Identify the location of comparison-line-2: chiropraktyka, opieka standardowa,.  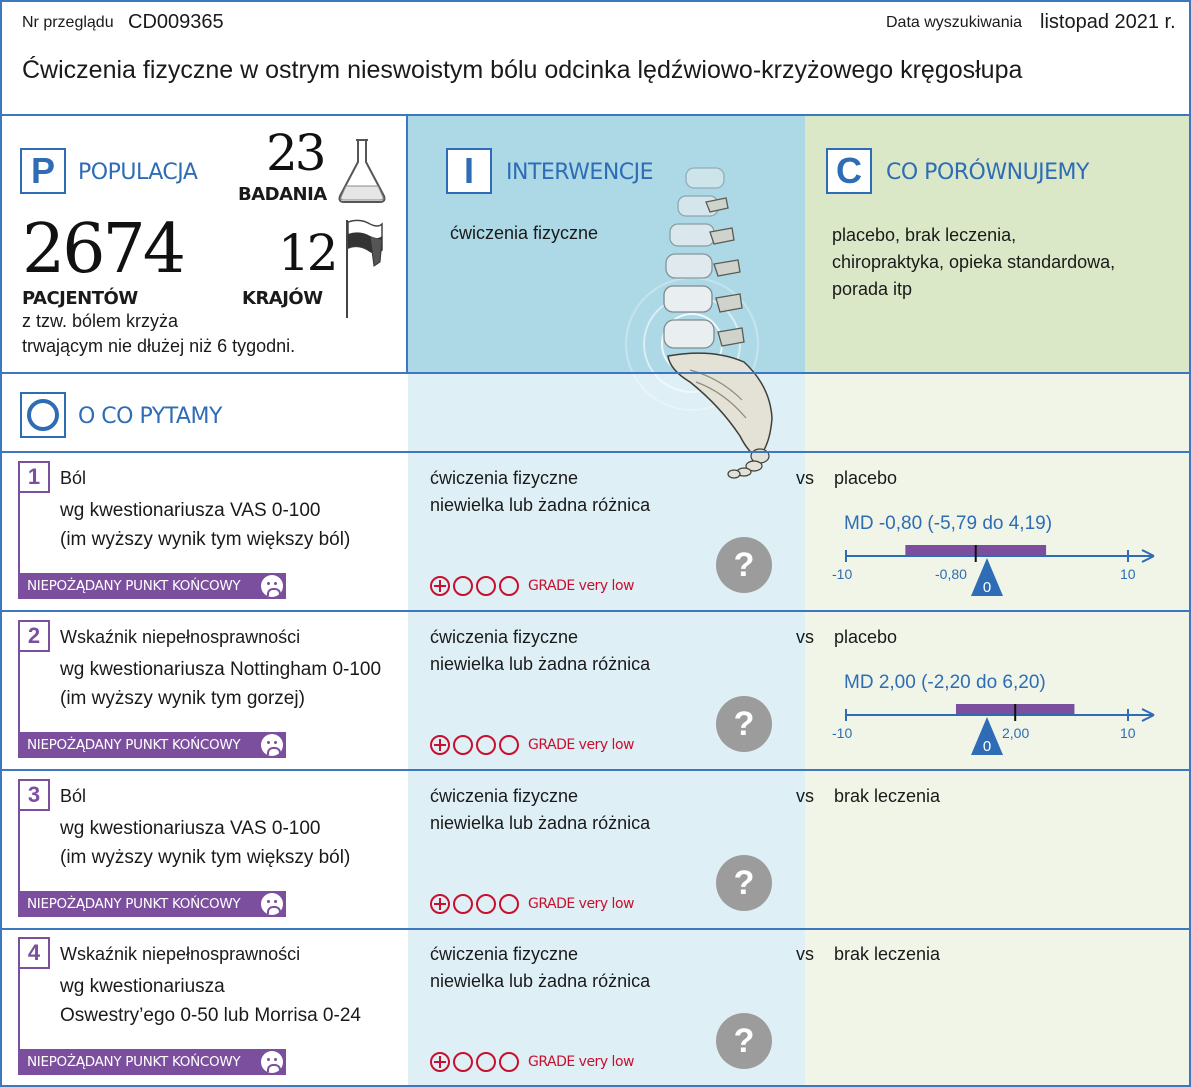
(974, 262).